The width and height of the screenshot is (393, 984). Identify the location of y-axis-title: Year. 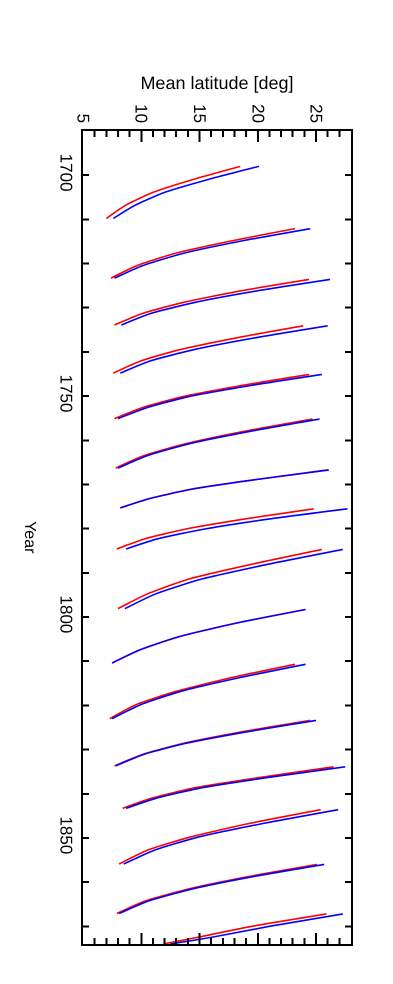
(29, 537).